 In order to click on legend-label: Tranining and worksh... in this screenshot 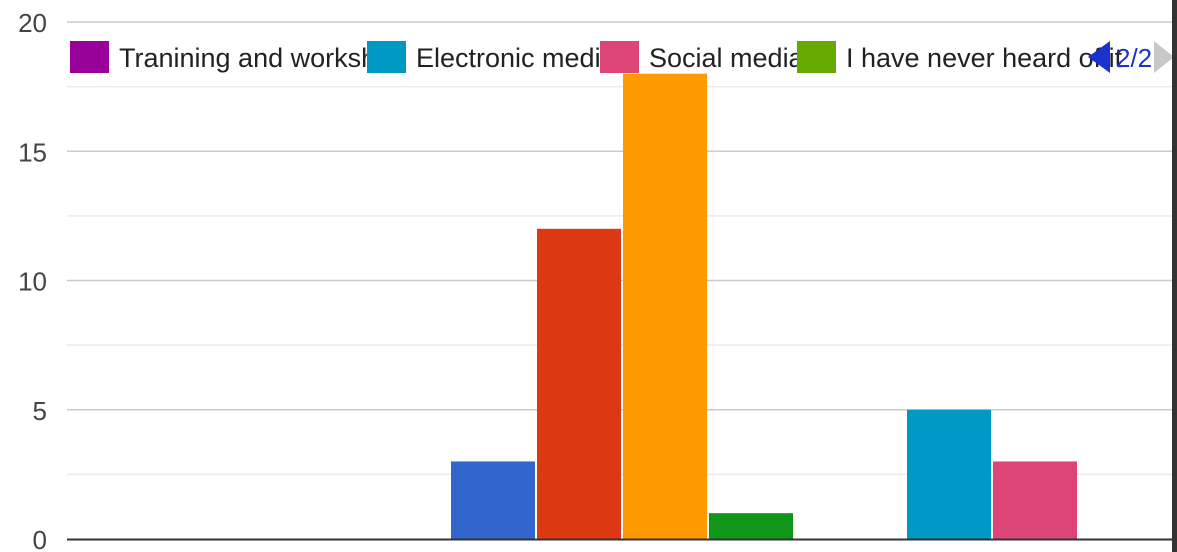, I will do `click(259, 58)`.